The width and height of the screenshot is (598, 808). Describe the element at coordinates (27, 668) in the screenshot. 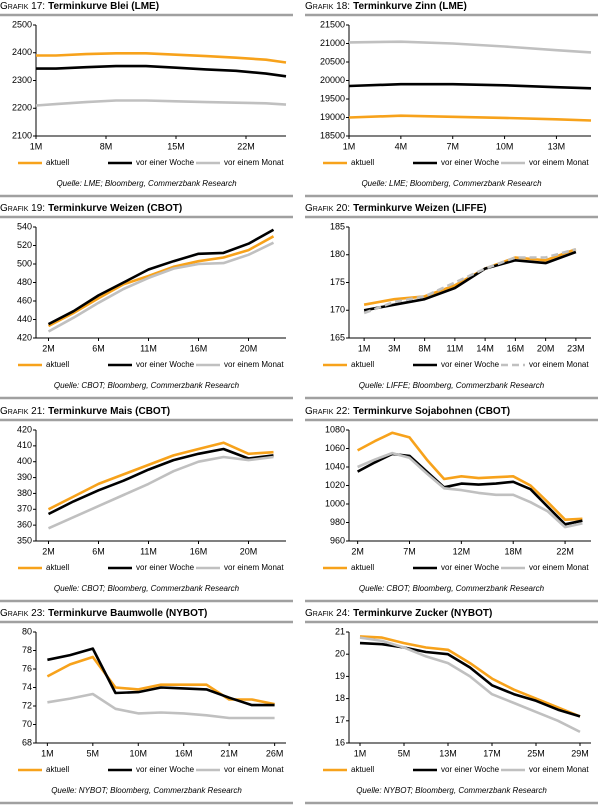

I see `y-tick-label: 76` at that location.